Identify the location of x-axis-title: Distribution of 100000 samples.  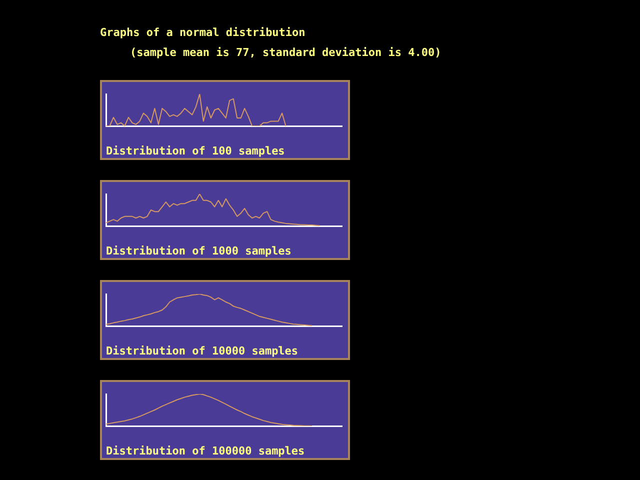
(205, 451).